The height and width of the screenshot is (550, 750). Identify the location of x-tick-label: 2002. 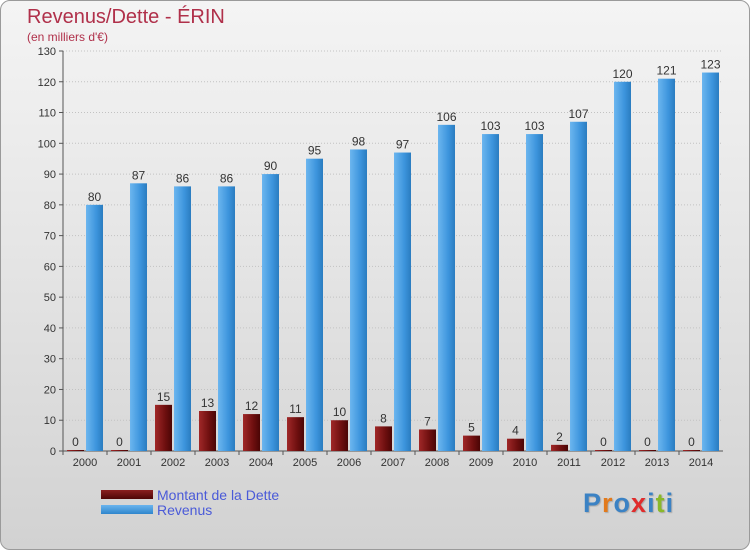
(173, 463).